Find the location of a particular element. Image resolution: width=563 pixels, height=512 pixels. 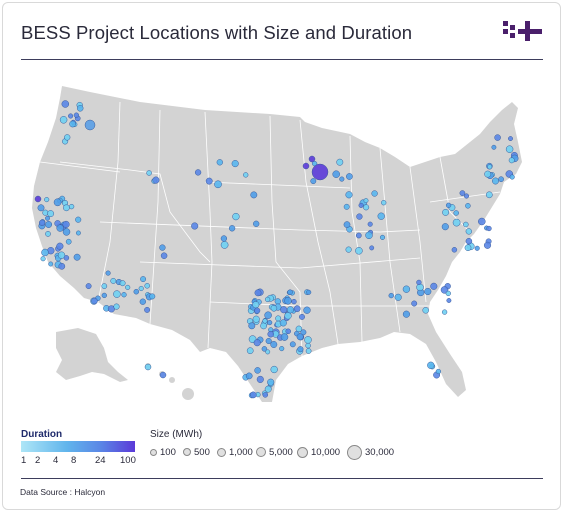

size-legend-item: 5,000 is located at coordinates (274, 452).